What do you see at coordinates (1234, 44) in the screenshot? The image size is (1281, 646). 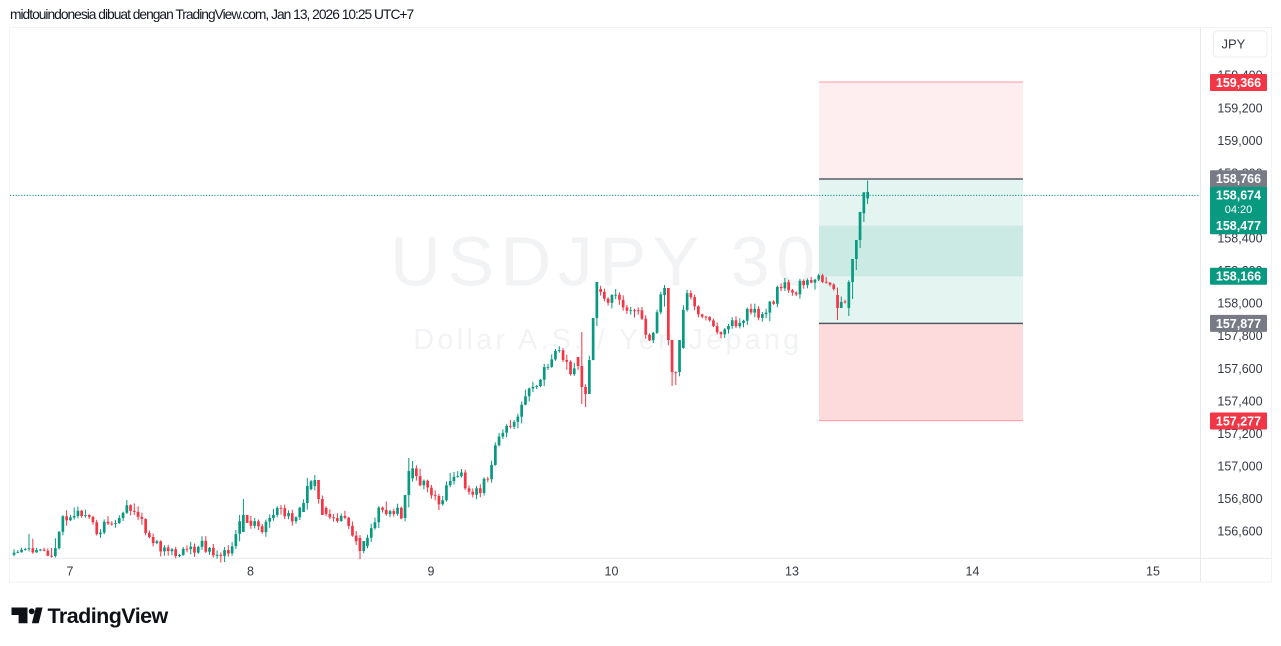 I see `svg-text: JPY` at bounding box center [1234, 44].